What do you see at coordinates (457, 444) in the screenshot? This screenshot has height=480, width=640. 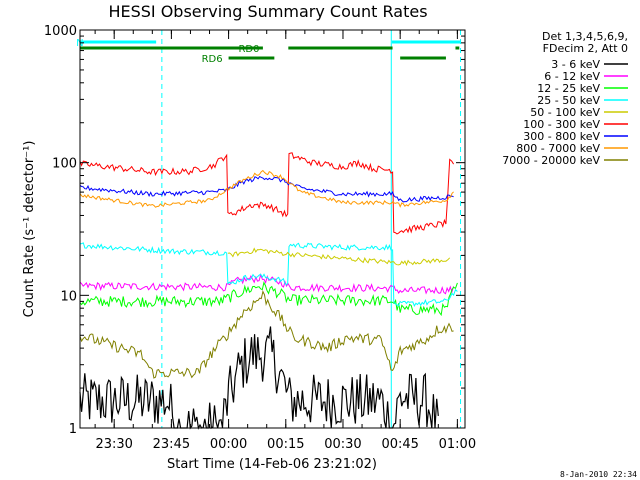 I see `x-tick-label: 01:00` at bounding box center [457, 444].